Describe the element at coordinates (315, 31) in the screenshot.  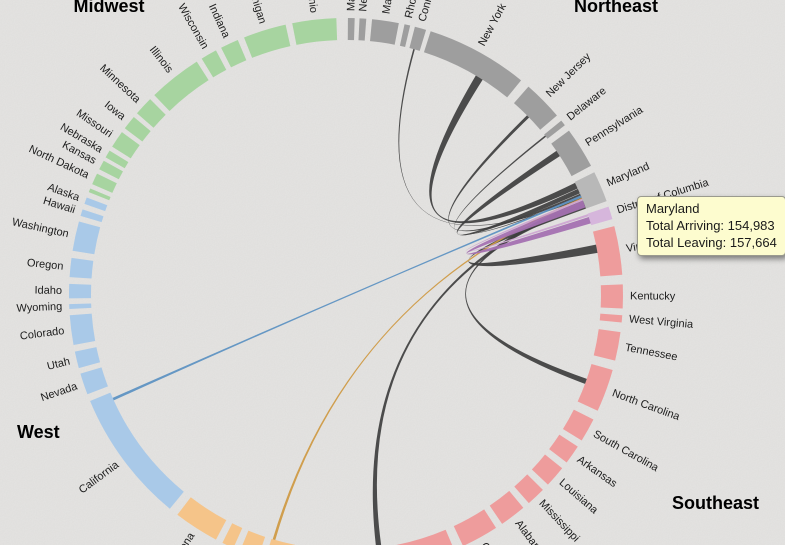
I see `arc-ohio` at that location.